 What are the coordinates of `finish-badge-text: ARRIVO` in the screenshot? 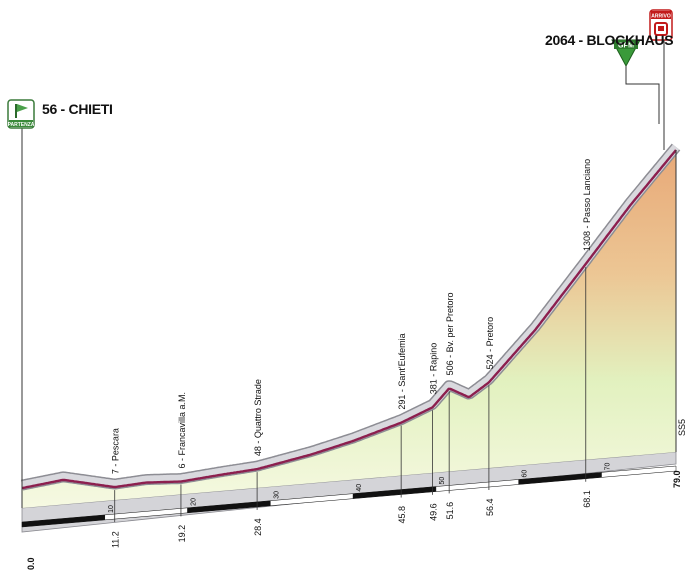 It's located at (661, 17).